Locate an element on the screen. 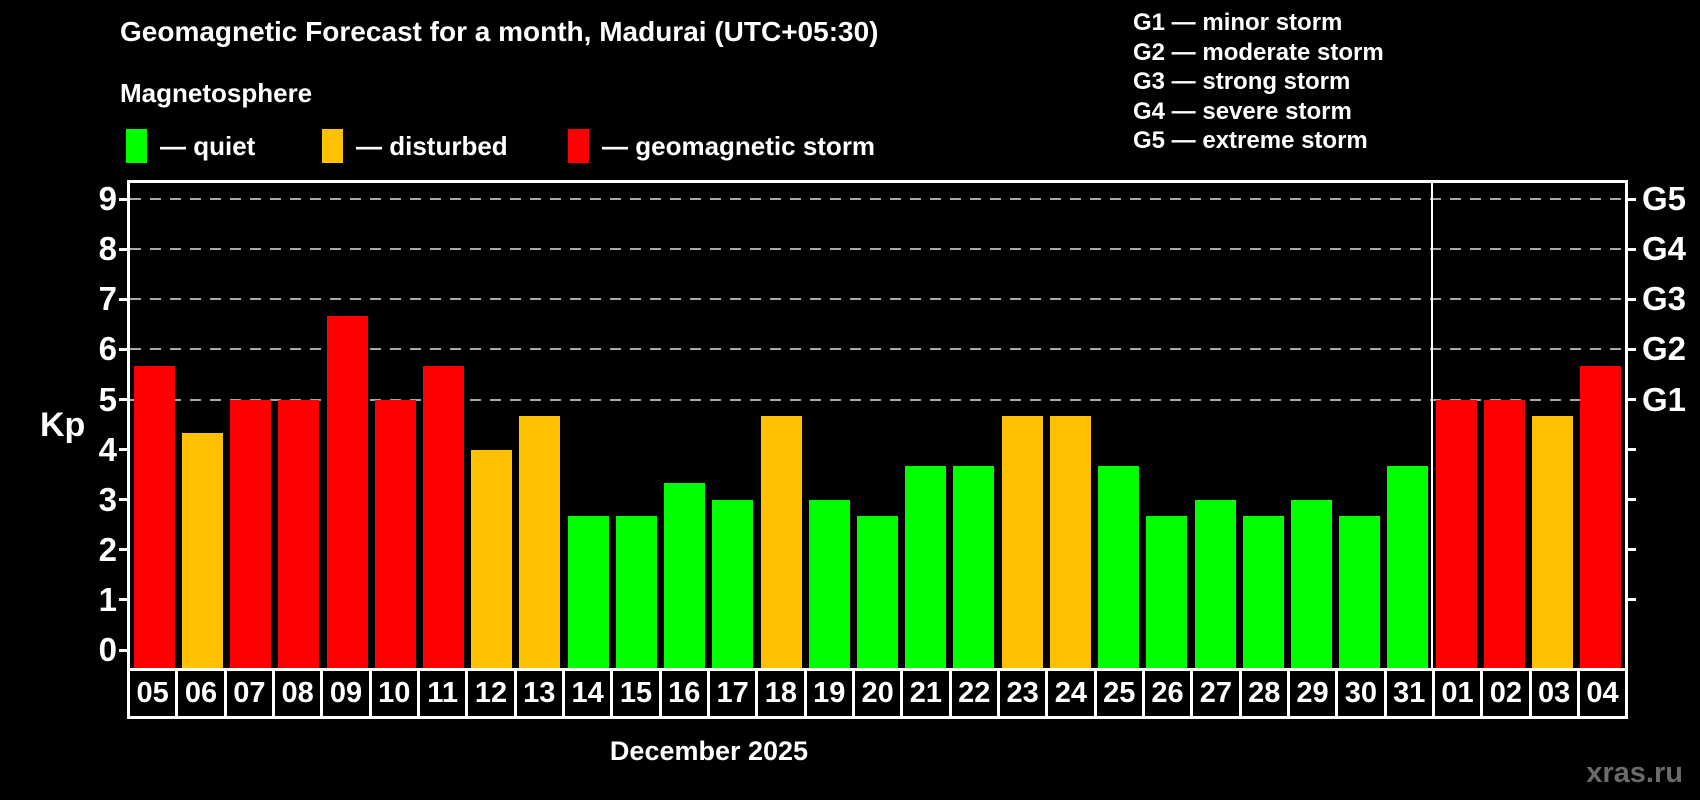  g-scale-line-1: G1 — minor storm is located at coordinates (1238, 22).